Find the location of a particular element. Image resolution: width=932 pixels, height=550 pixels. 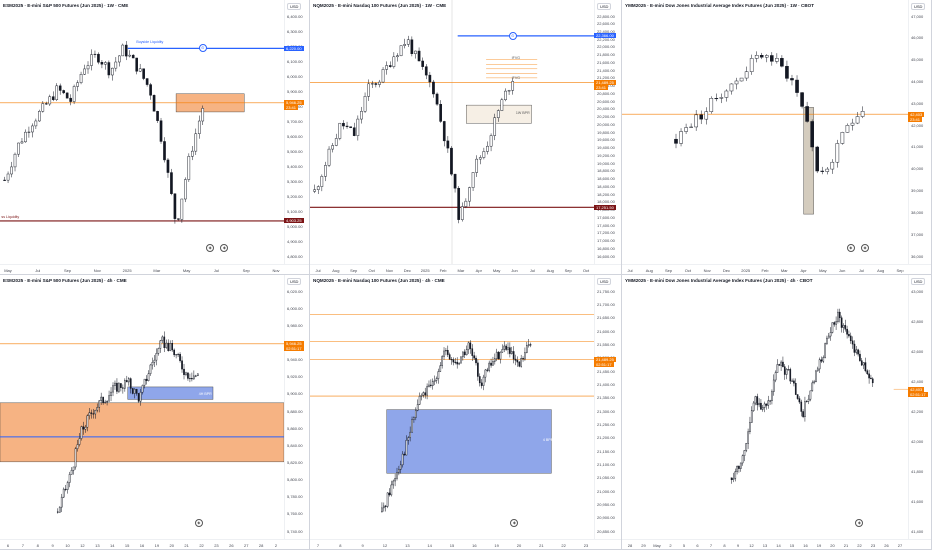

time-tick-label: 28 is located at coordinates (630, 545).